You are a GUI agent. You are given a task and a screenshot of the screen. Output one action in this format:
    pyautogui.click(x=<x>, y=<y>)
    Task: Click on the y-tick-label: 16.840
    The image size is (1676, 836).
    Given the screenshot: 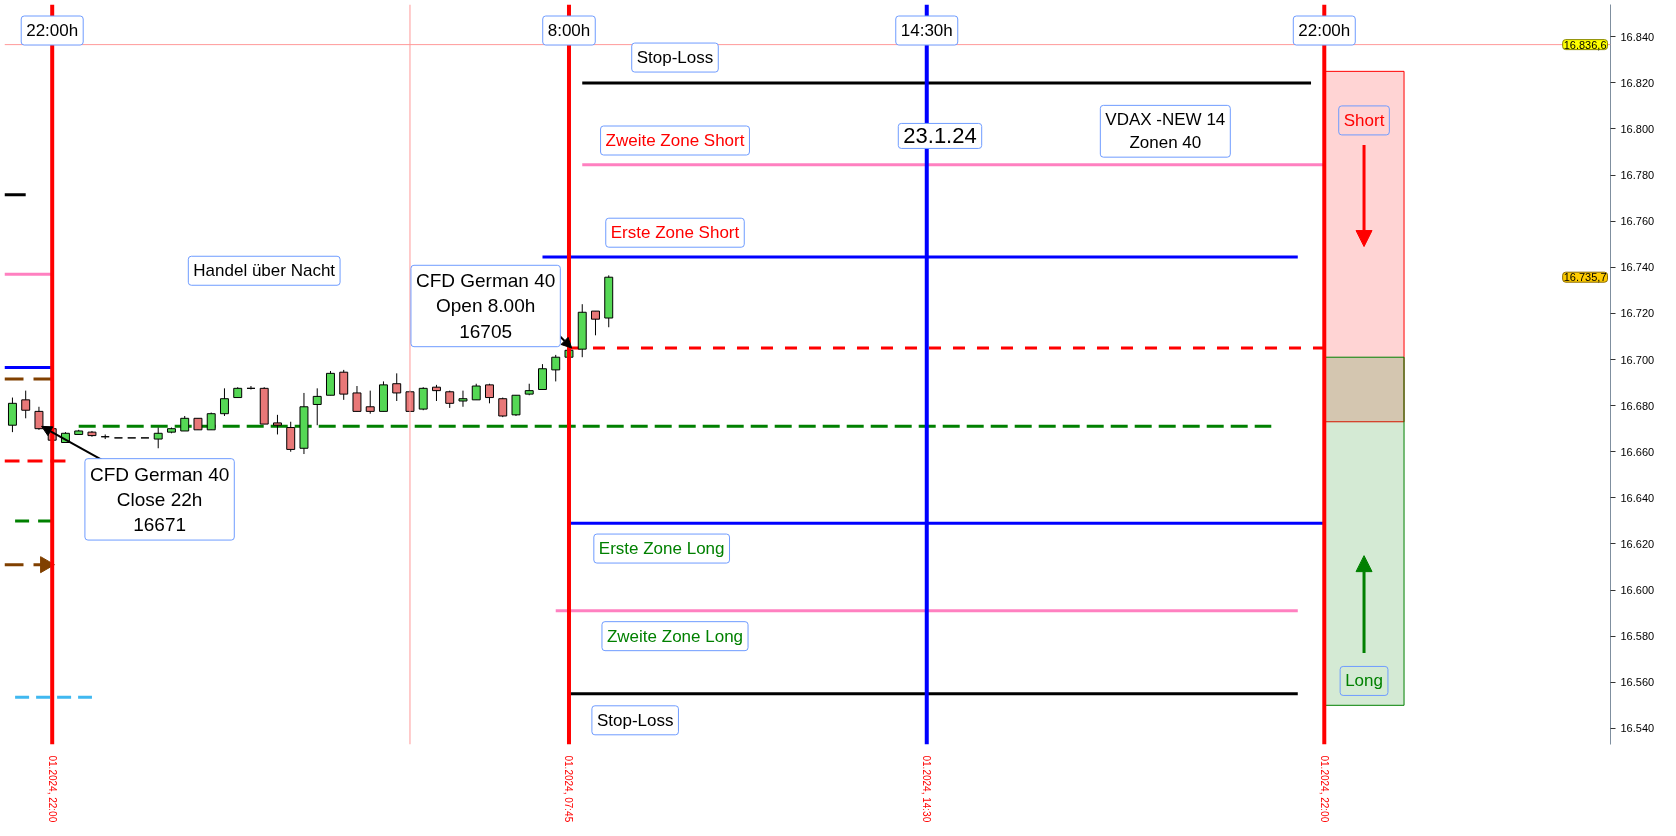 What is the action you would take?
    pyautogui.click(x=1637, y=36)
    